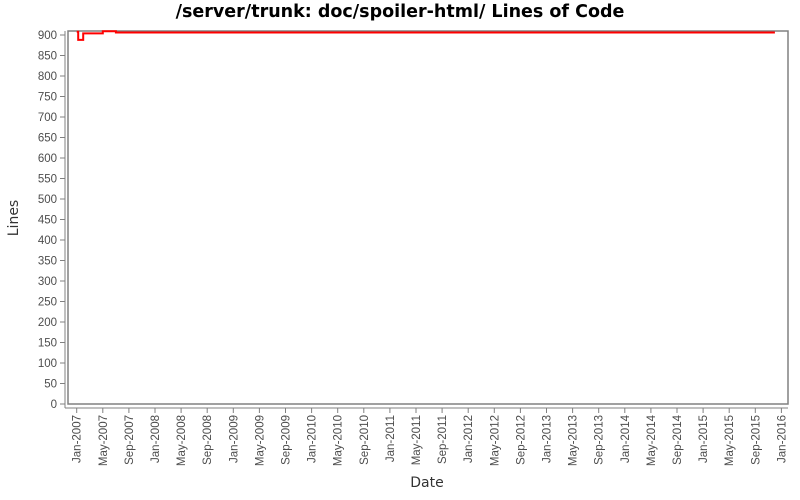 The width and height of the screenshot is (800, 500). Describe the element at coordinates (47, 77) in the screenshot. I see `y-tick-label: 800` at that location.